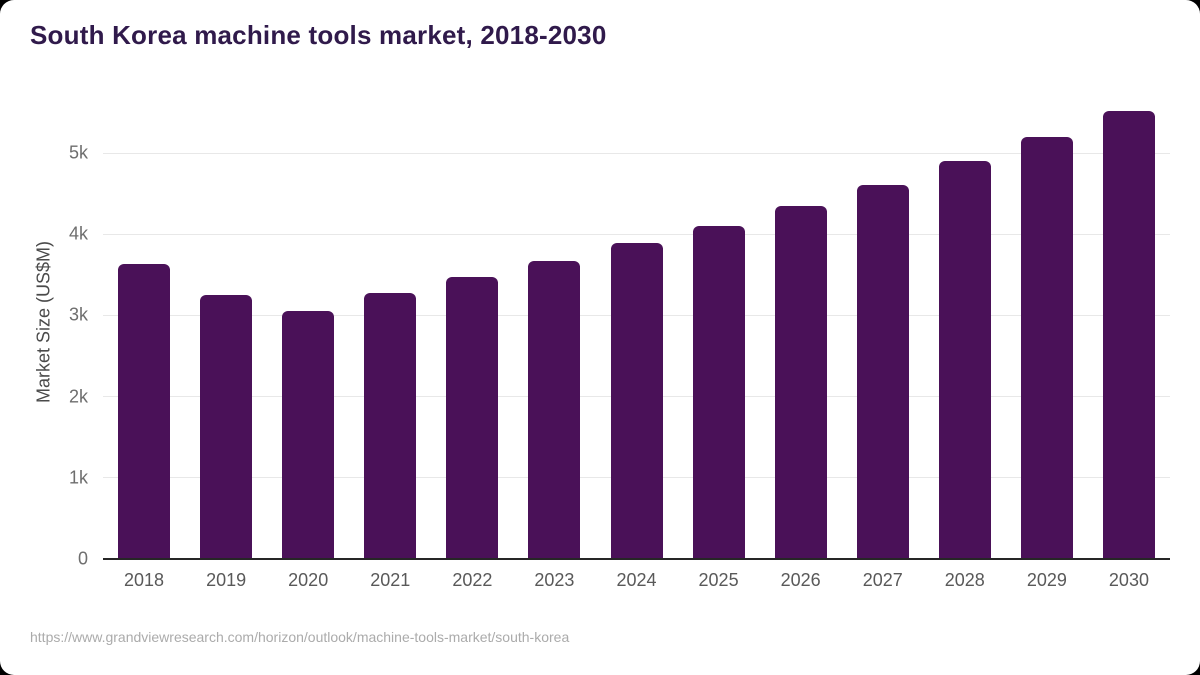  What do you see at coordinates (472, 580) in the screenshot?
I see `x-axis-label-2022: 2022` at bounding box center [472, 580].